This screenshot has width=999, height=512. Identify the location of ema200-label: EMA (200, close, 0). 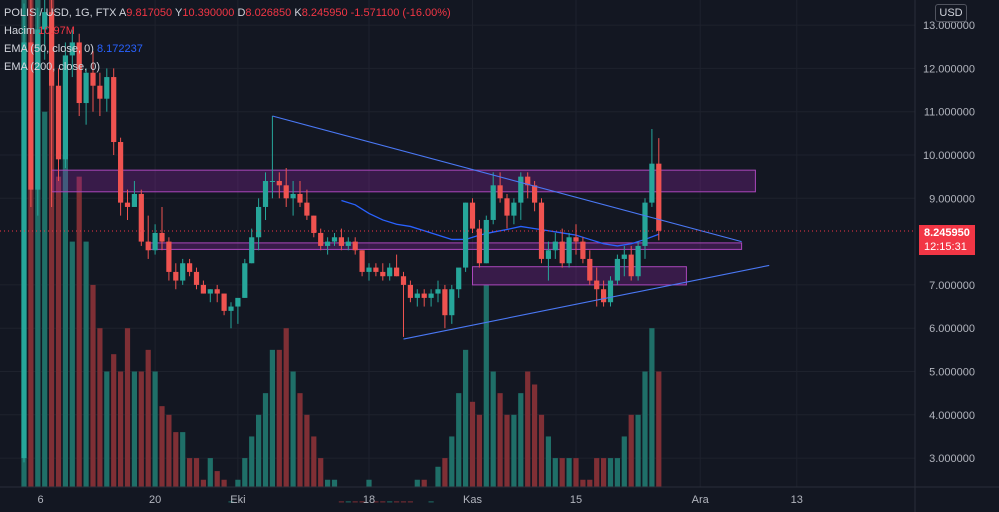
(52, 67).